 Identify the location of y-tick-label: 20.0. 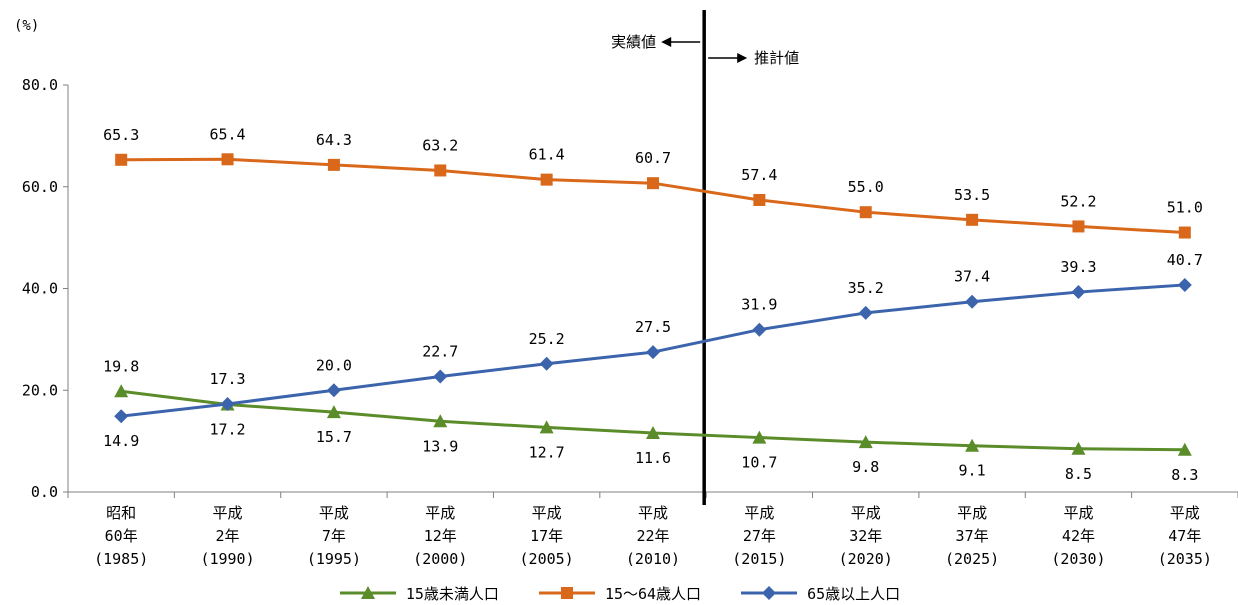
(40, 390).